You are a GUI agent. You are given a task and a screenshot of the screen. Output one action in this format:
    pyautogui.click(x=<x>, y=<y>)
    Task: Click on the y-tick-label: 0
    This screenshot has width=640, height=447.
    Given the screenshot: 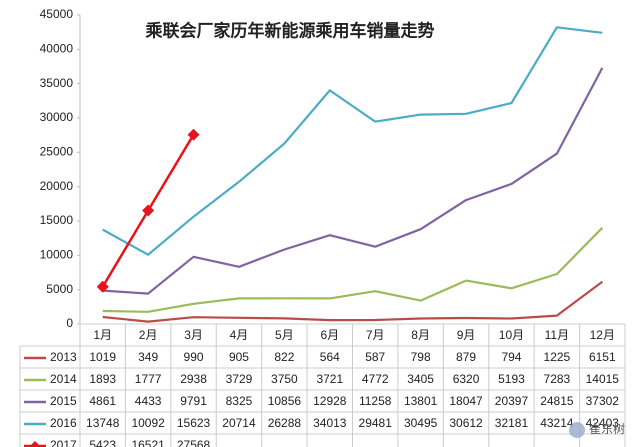 What is the action you would take?
    pyautogui.click(x=69, y=323)
    